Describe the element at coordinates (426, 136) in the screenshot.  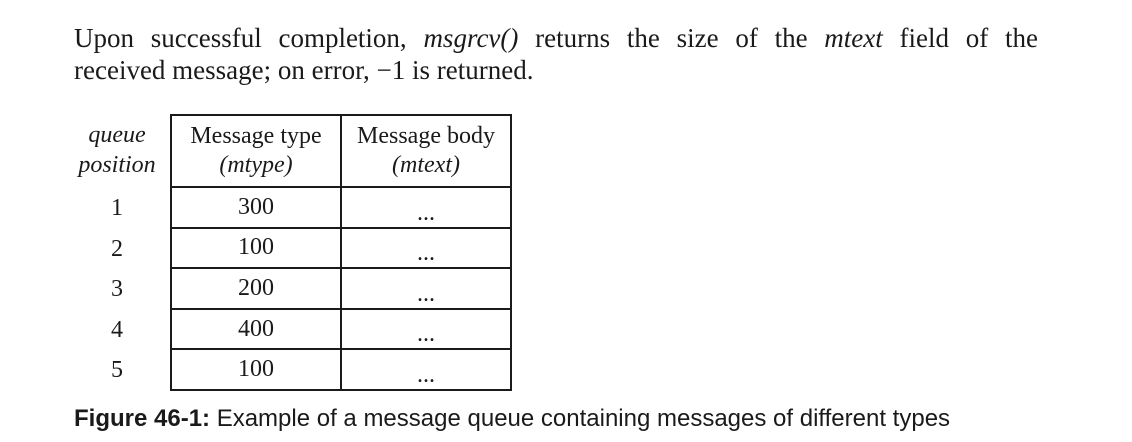
I see `column-title: Message body` at that location.